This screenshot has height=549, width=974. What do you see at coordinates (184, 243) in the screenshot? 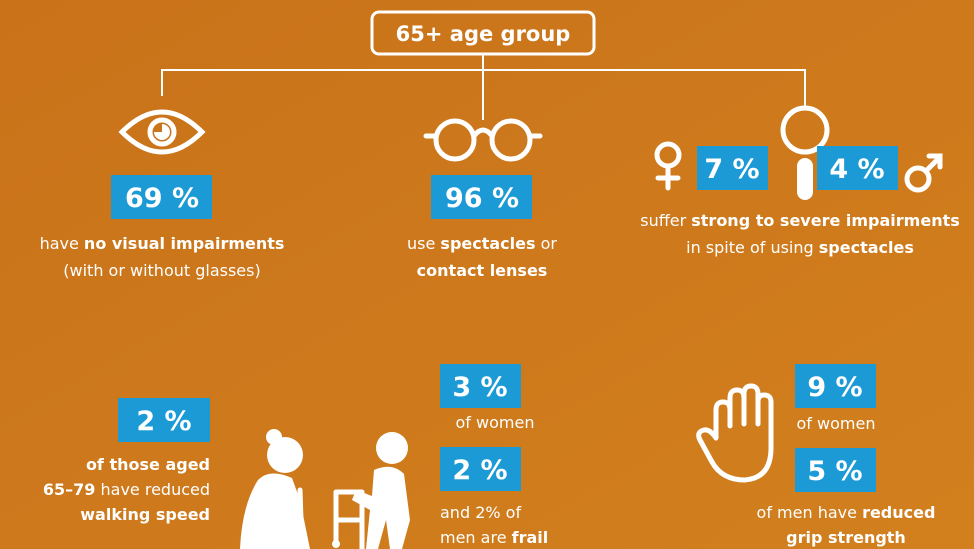
I see `text-run: no visual impairments` at bounding box center [184, 243].